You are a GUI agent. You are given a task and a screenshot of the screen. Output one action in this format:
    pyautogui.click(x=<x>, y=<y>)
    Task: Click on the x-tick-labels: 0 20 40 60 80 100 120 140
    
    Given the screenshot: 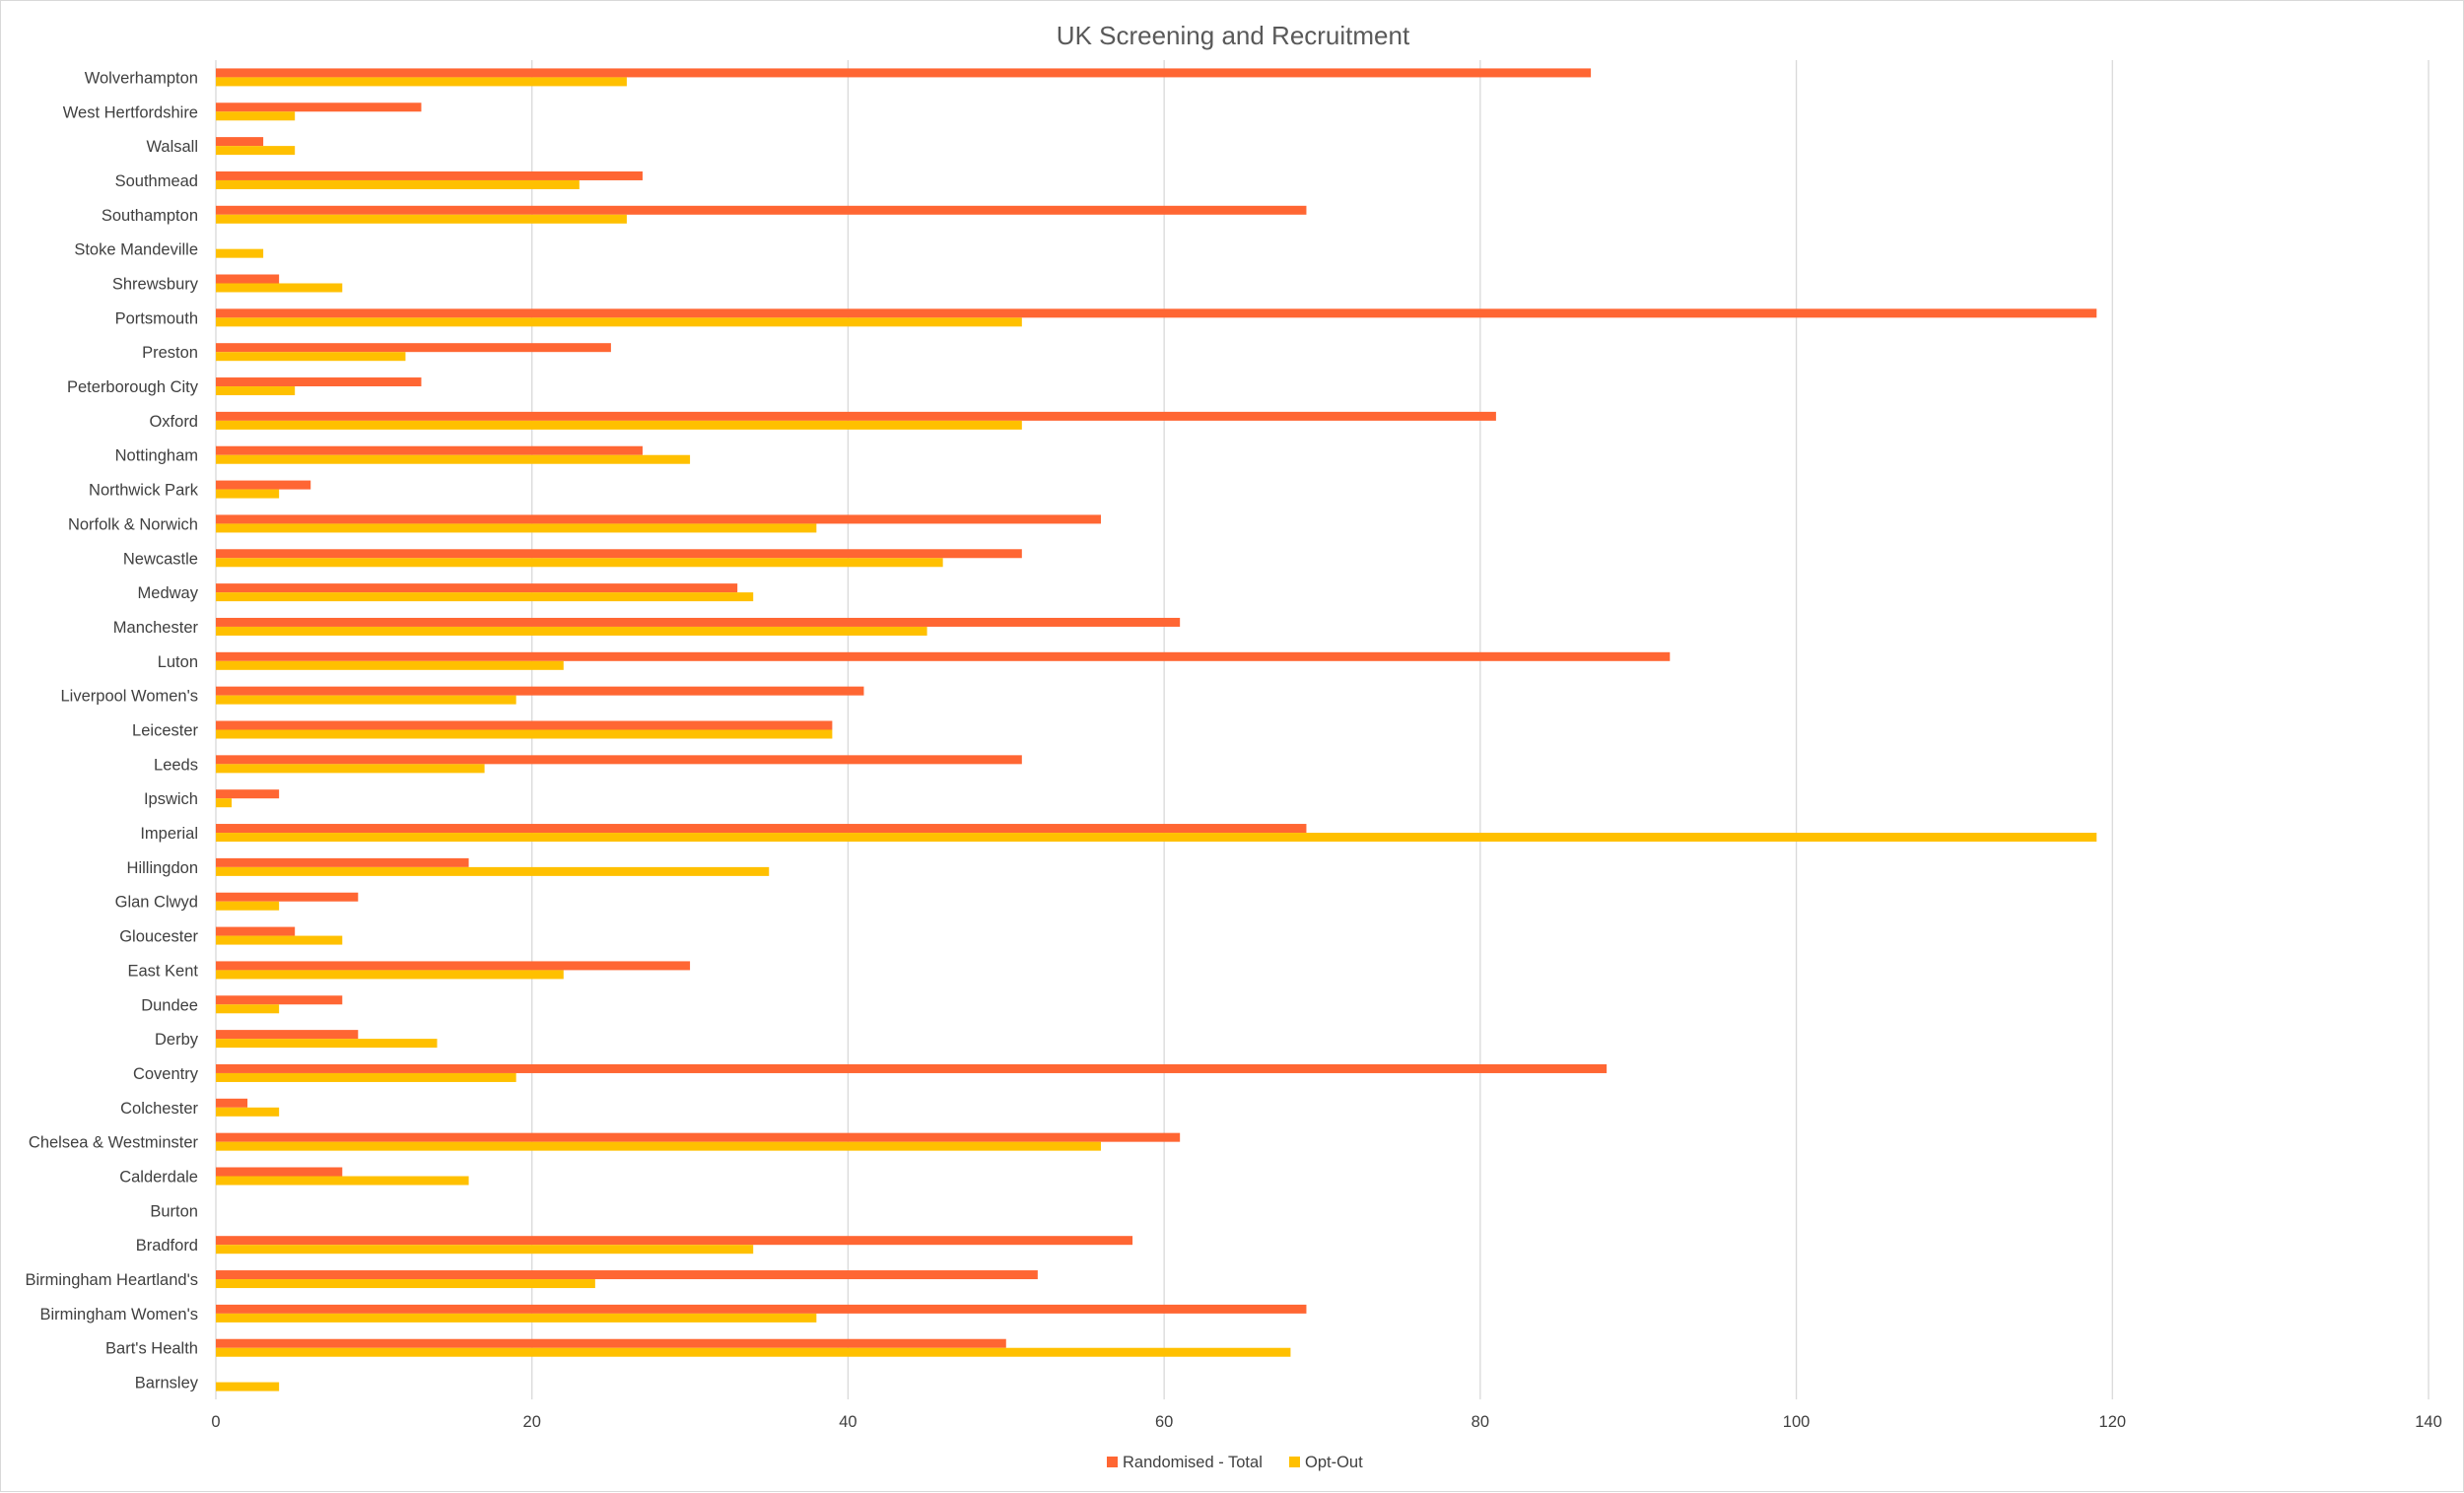 What is the action you would take?
    pyautogui.click(x=1326, y=1422)
    